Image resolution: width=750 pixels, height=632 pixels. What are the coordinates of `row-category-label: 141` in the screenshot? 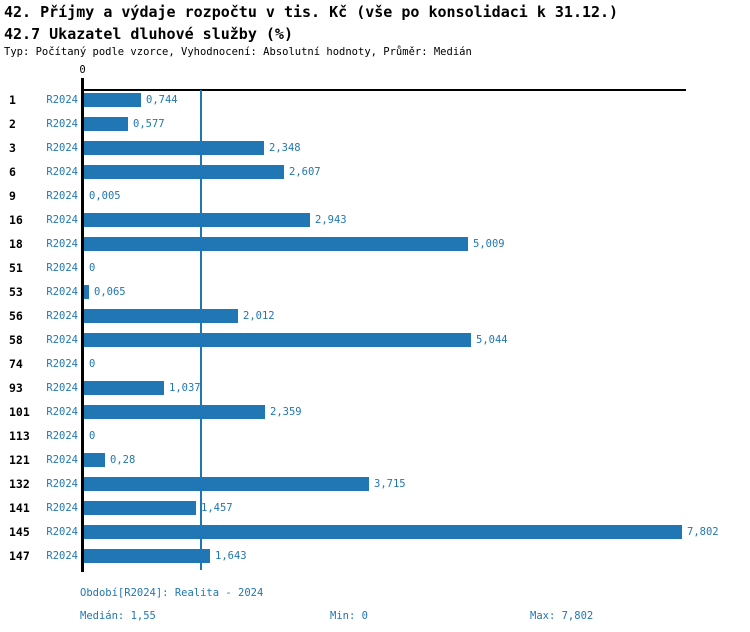 It's located at (19, 508).